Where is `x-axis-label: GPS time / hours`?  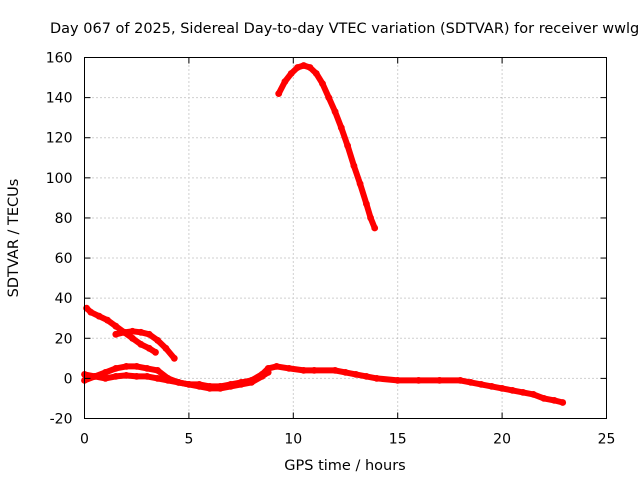 x-axis-label: GPS time / hours is located at coordinates (344, 466).